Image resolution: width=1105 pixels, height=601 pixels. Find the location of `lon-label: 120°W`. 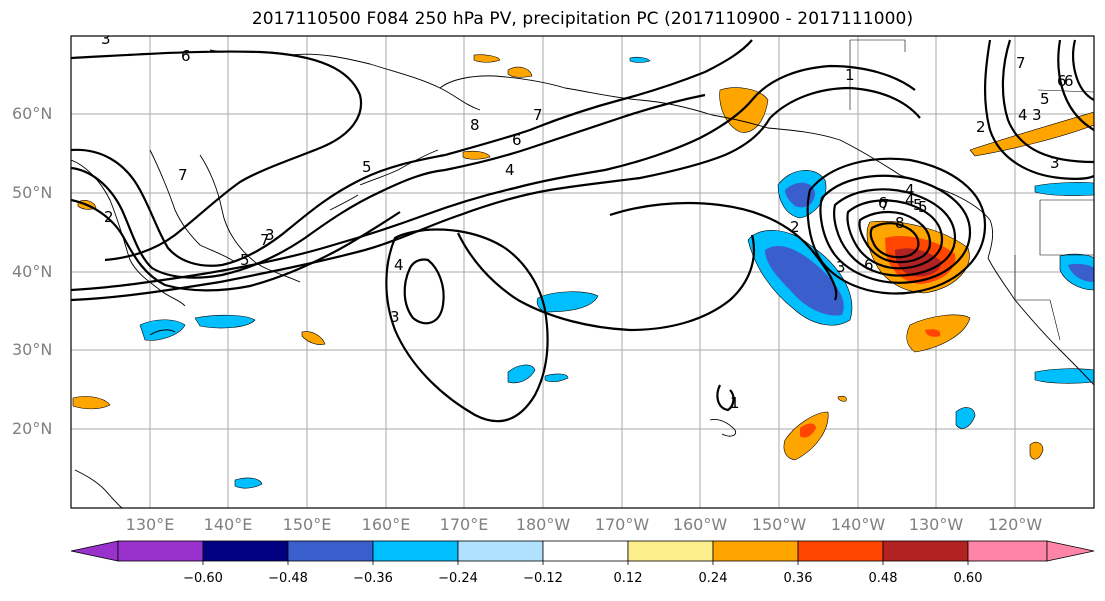

lon-label: 120°W is located at coordinates (1015, 524).